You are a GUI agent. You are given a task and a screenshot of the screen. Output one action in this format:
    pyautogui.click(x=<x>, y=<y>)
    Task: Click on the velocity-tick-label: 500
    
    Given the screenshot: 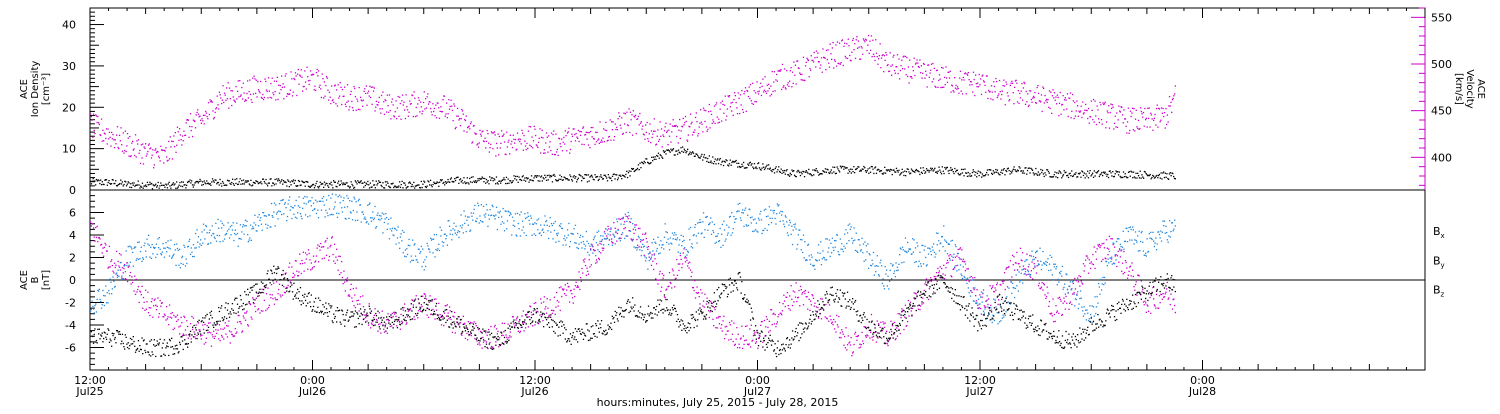 What is the action you would take?
    pyautogui.click(x=1441, y=64)
    